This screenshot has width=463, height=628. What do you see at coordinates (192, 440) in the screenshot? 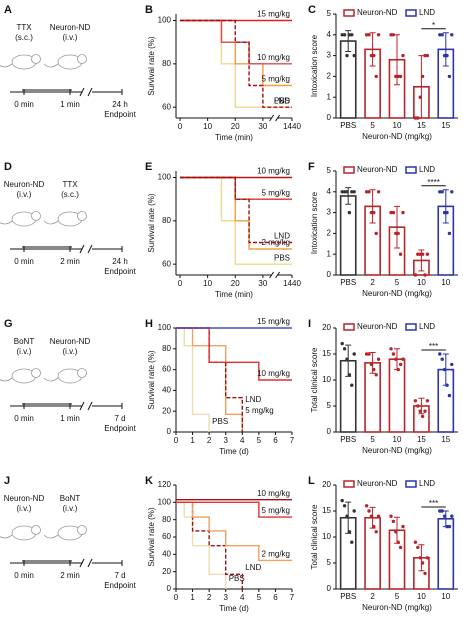
I see `x-tick-label: 1` at bounding box center [192, 440].